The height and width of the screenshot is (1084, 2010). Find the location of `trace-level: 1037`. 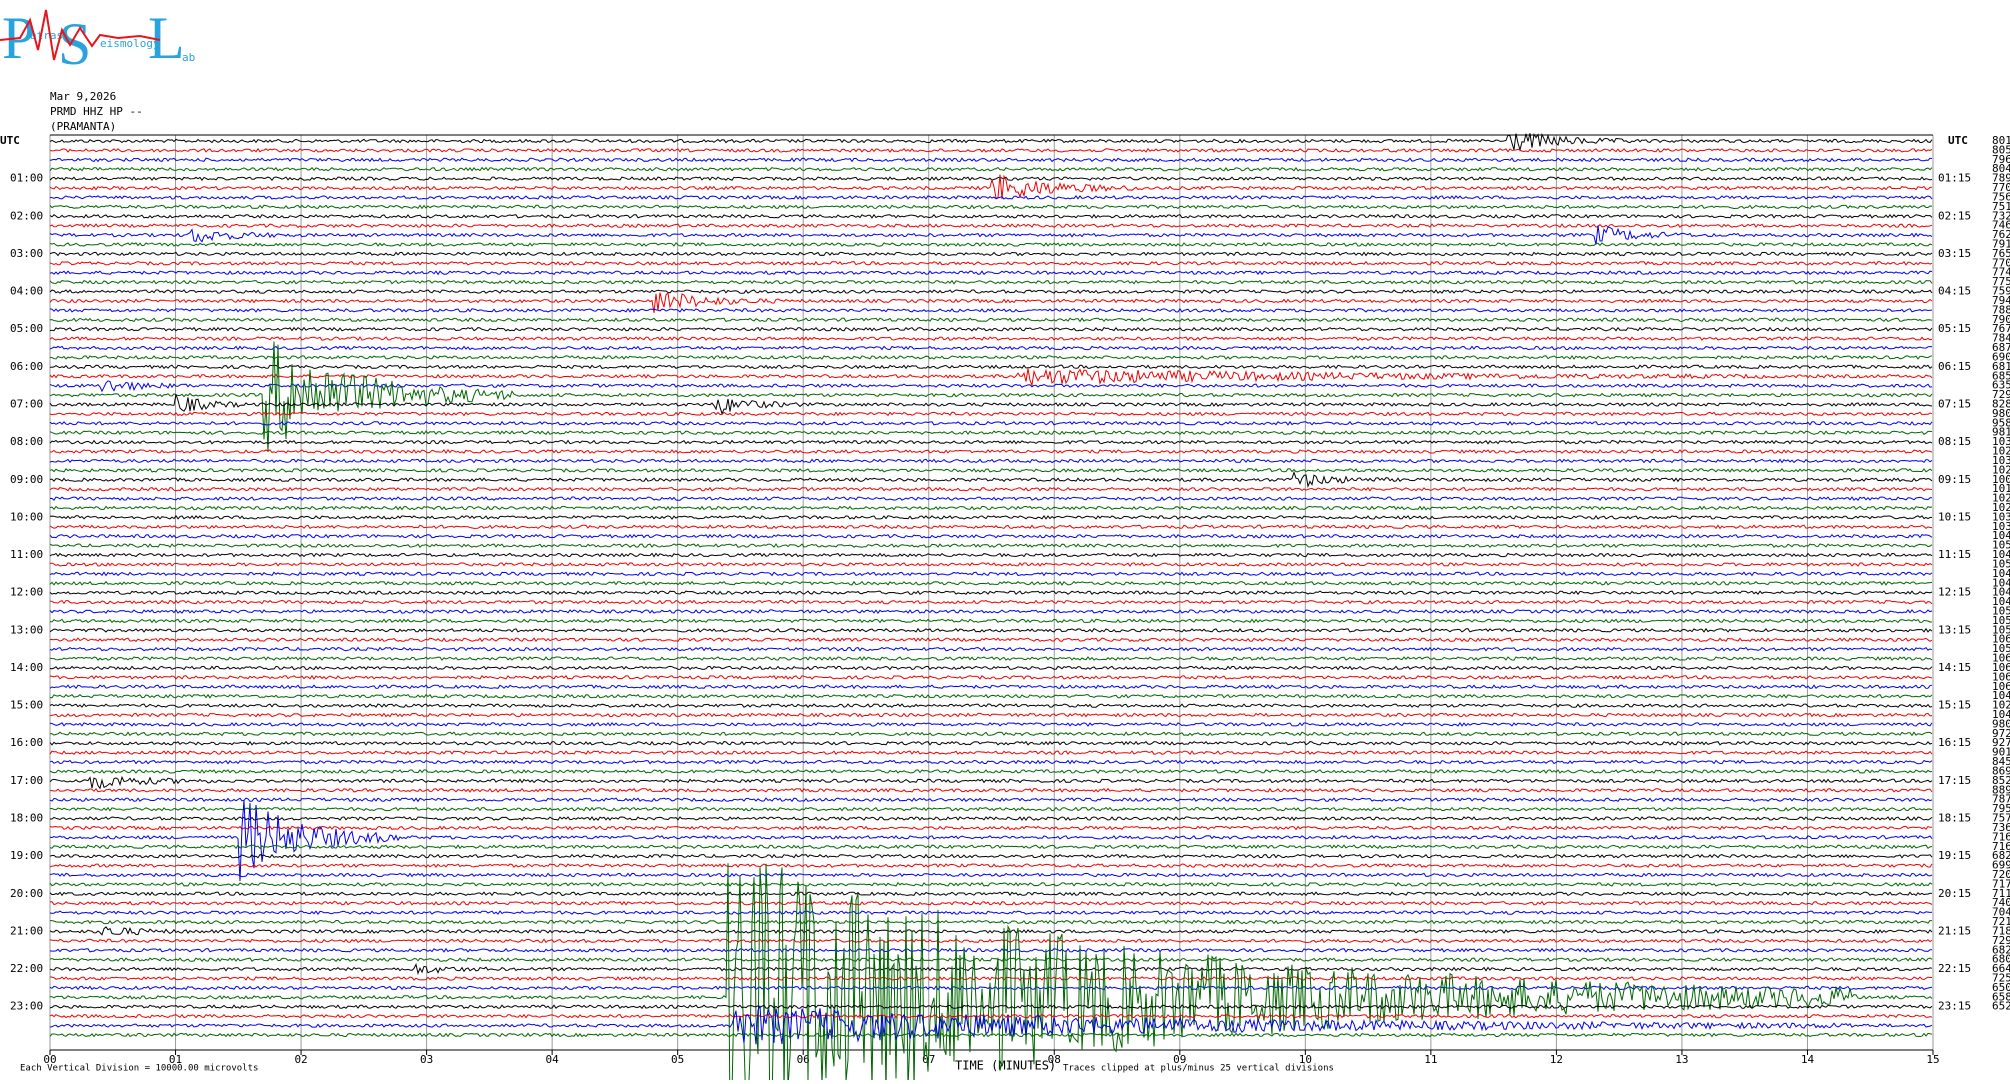

trace-level: 1037 is located at coordinates (2001, 526).